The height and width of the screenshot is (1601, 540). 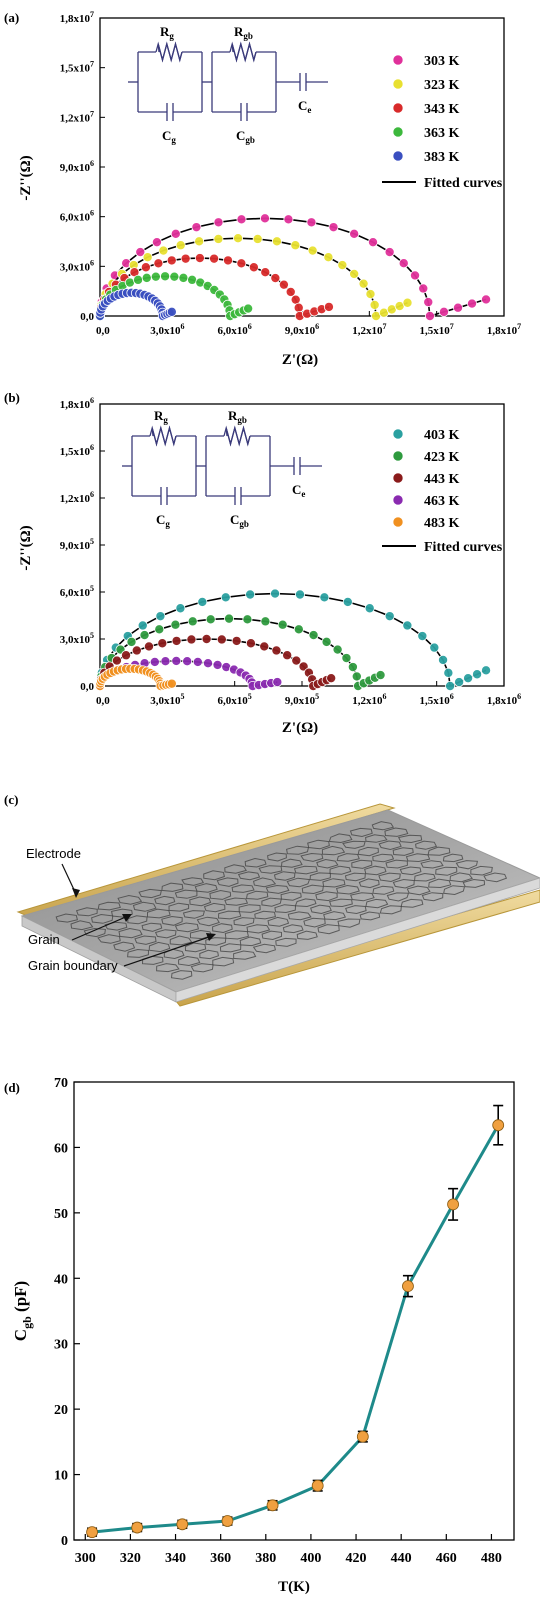 I want to click on grain-arrowhead, so click(x=127, y=918).